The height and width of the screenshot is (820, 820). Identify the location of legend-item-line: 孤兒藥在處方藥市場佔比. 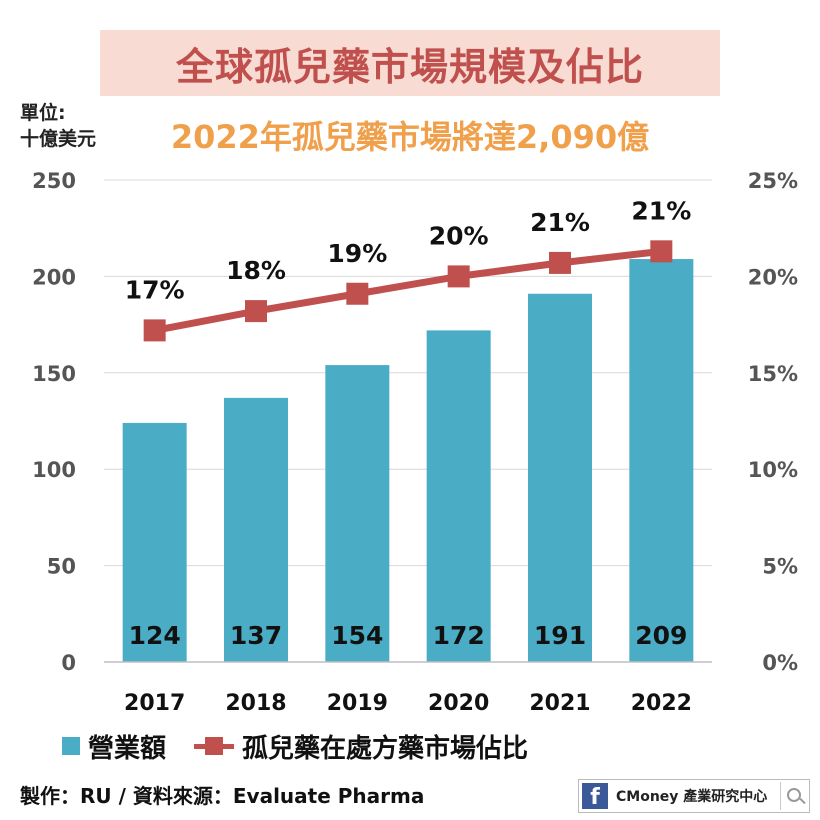
(361, 746).